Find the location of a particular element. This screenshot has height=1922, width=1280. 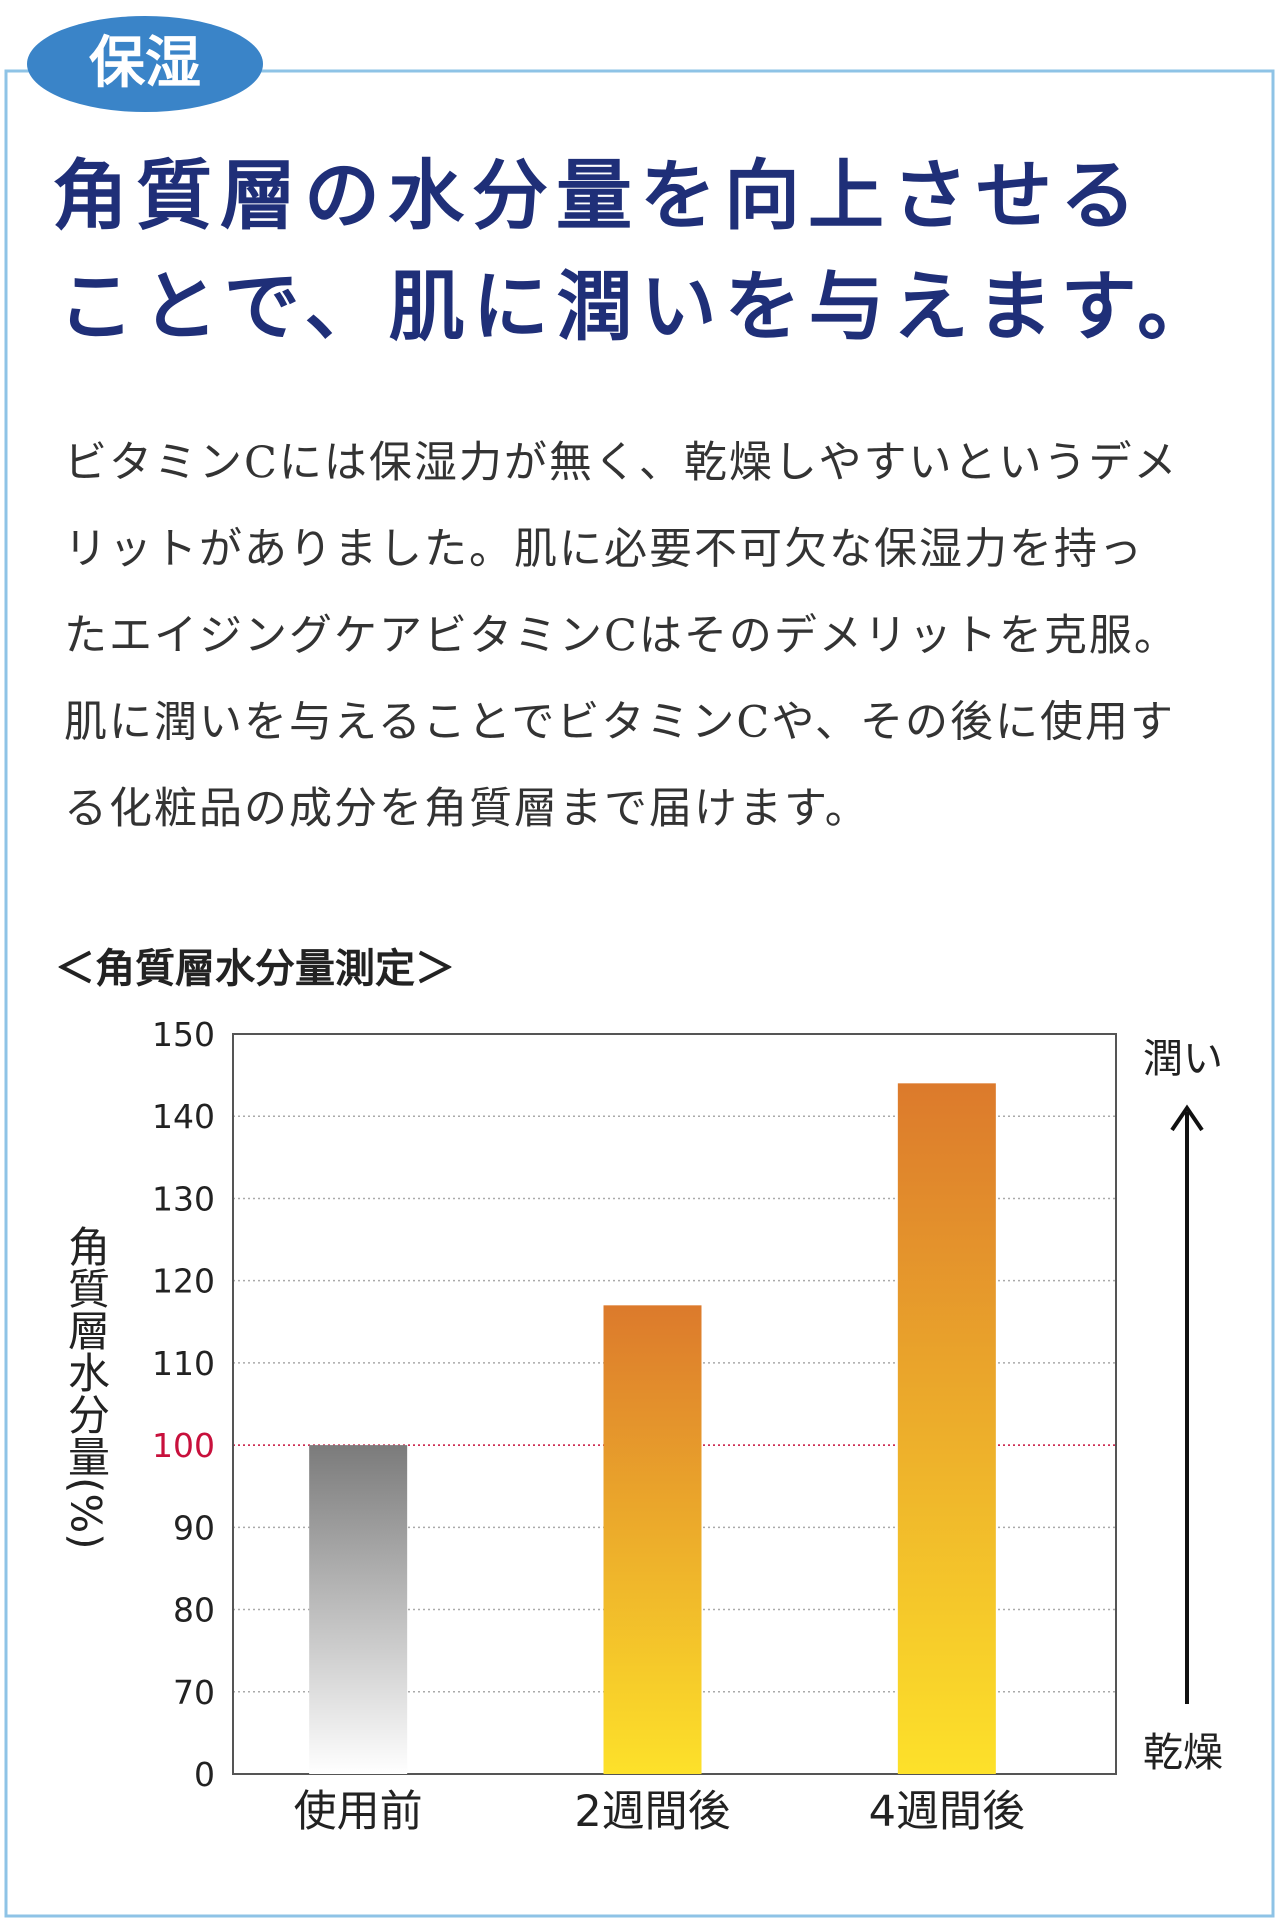

x-tick-label: 2週間後 is located at coordinates (652, 1812).